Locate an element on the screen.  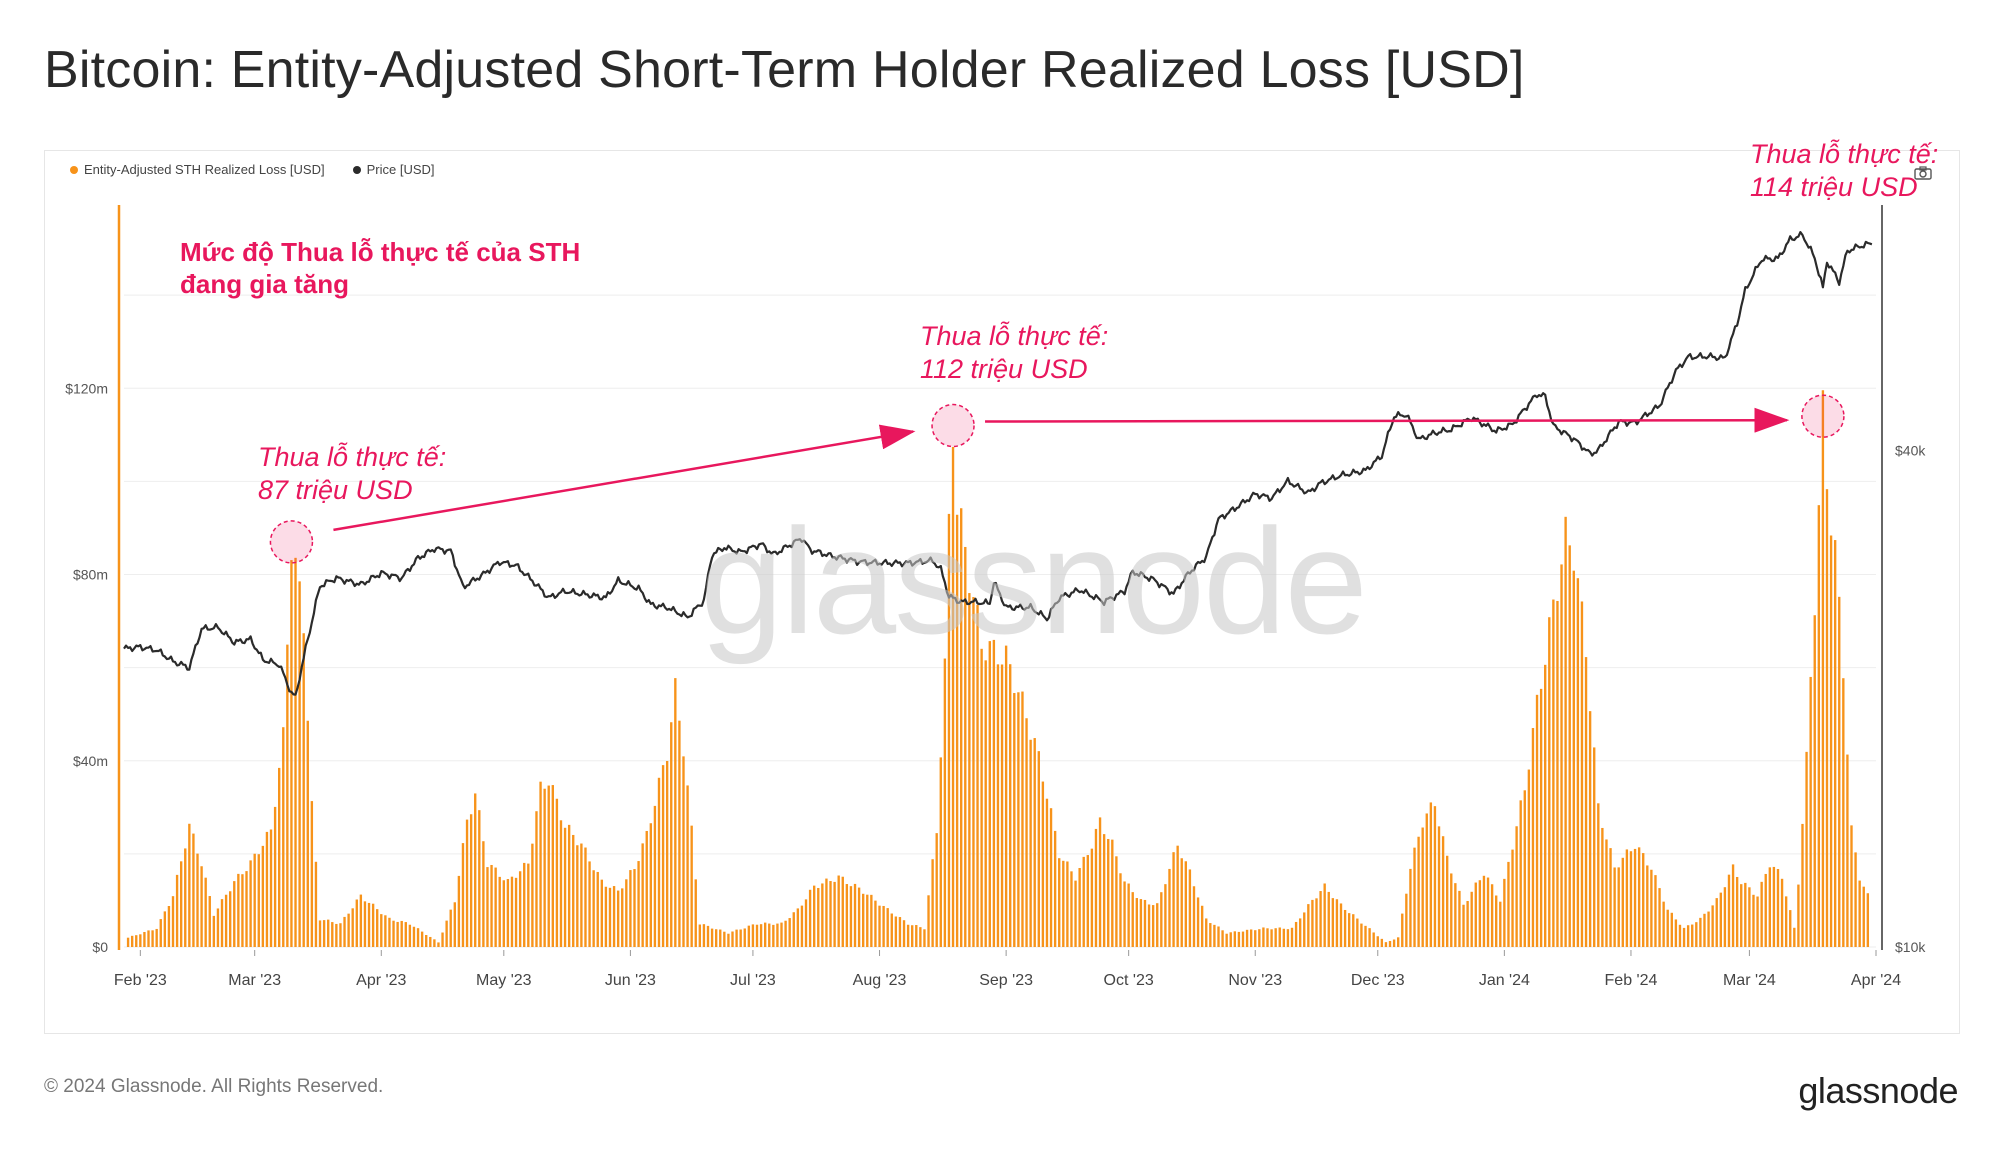
legend-item-loss: Entity-Adjusted STH Realized Loss [USD] is located at coordinates (197, 169).